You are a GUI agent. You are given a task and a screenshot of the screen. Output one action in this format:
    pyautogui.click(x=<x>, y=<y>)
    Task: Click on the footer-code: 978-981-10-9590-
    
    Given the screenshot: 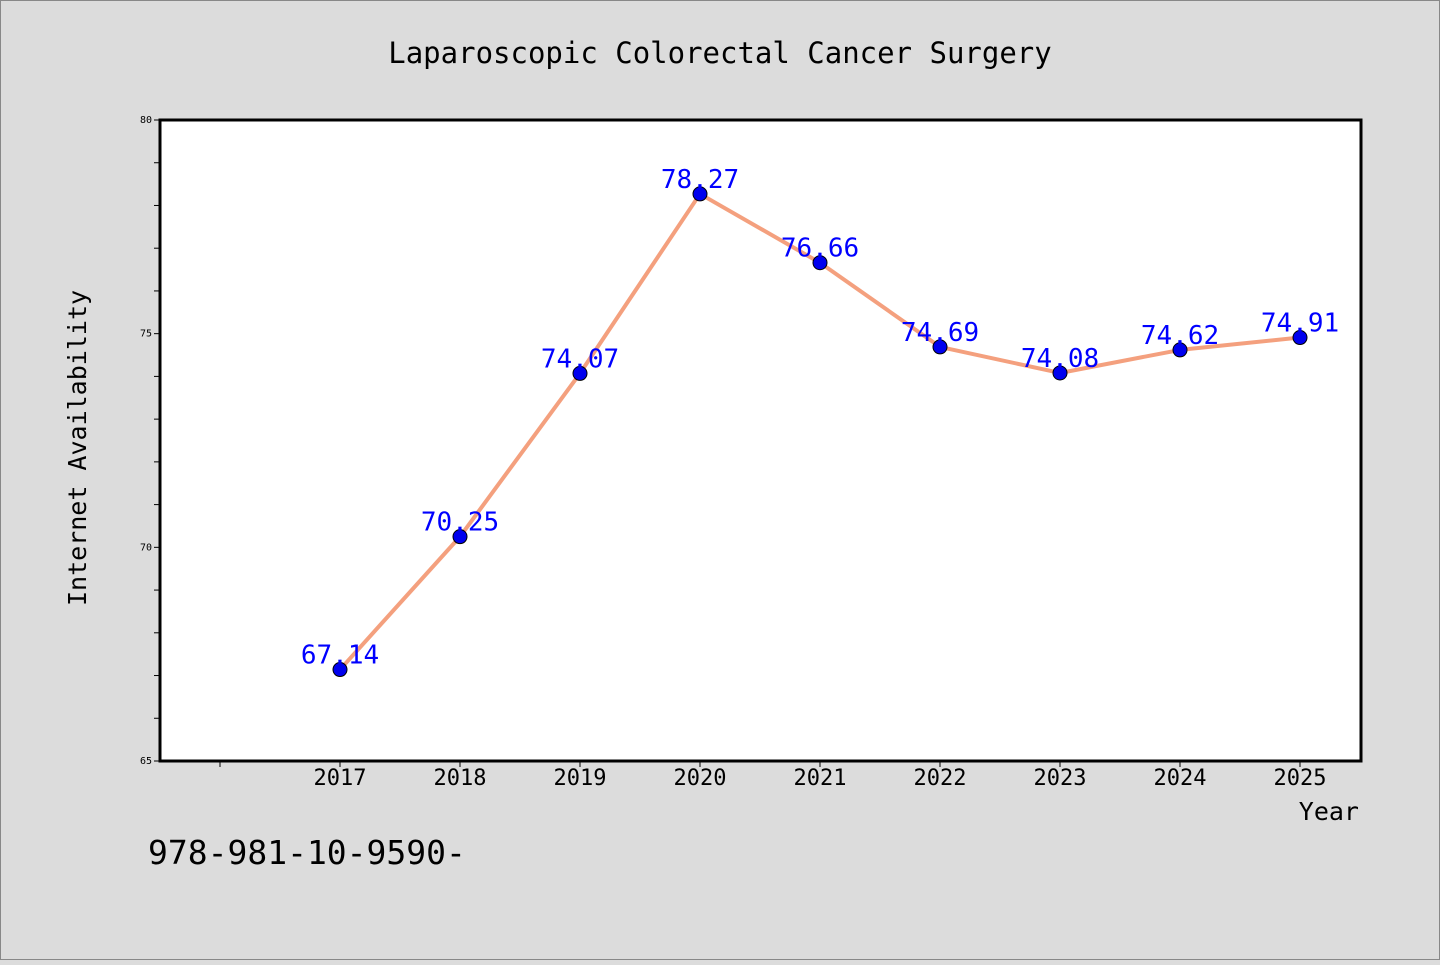 What is the action you would take?
    pyautogui.click(x=307, y=852)
    